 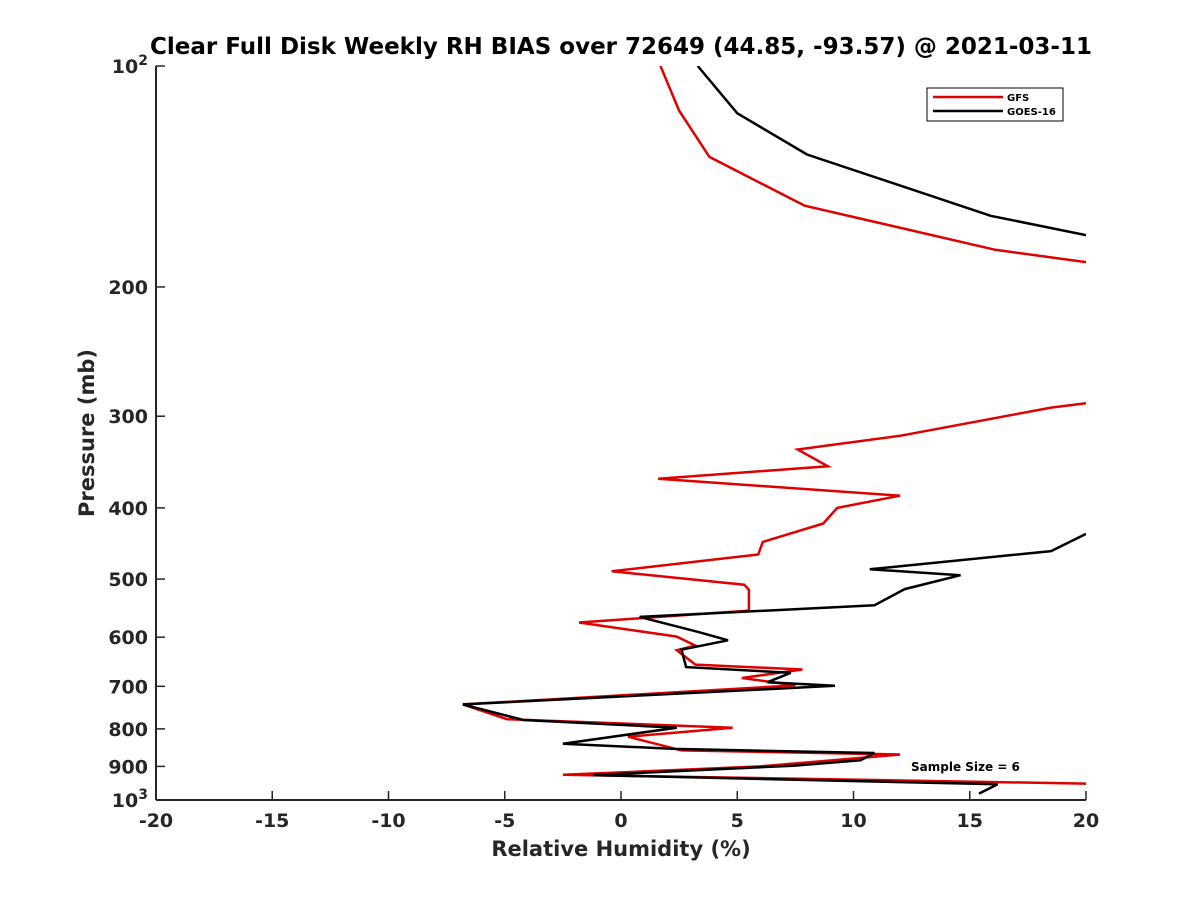 What do you see at coordinates (504, 821) in the screenshot?
I see `x-tick-label: -5` at bounding box center [504, 821].